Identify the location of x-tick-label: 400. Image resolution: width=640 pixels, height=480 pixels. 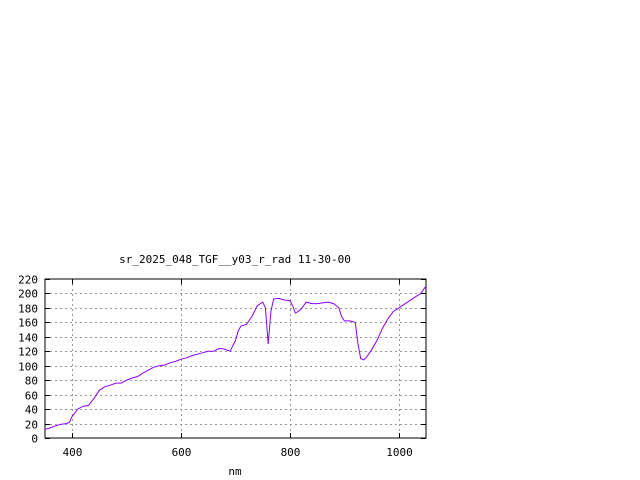
(73, 452).